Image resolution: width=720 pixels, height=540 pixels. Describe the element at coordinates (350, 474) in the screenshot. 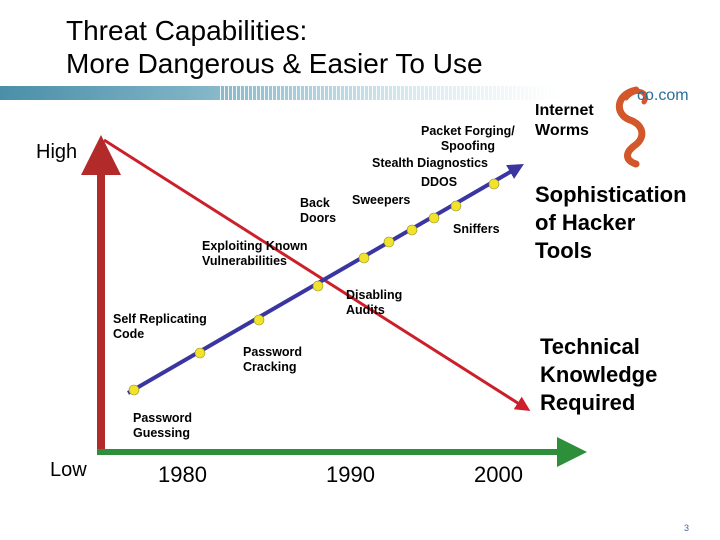

I see `year-1990: 1990` at that location.